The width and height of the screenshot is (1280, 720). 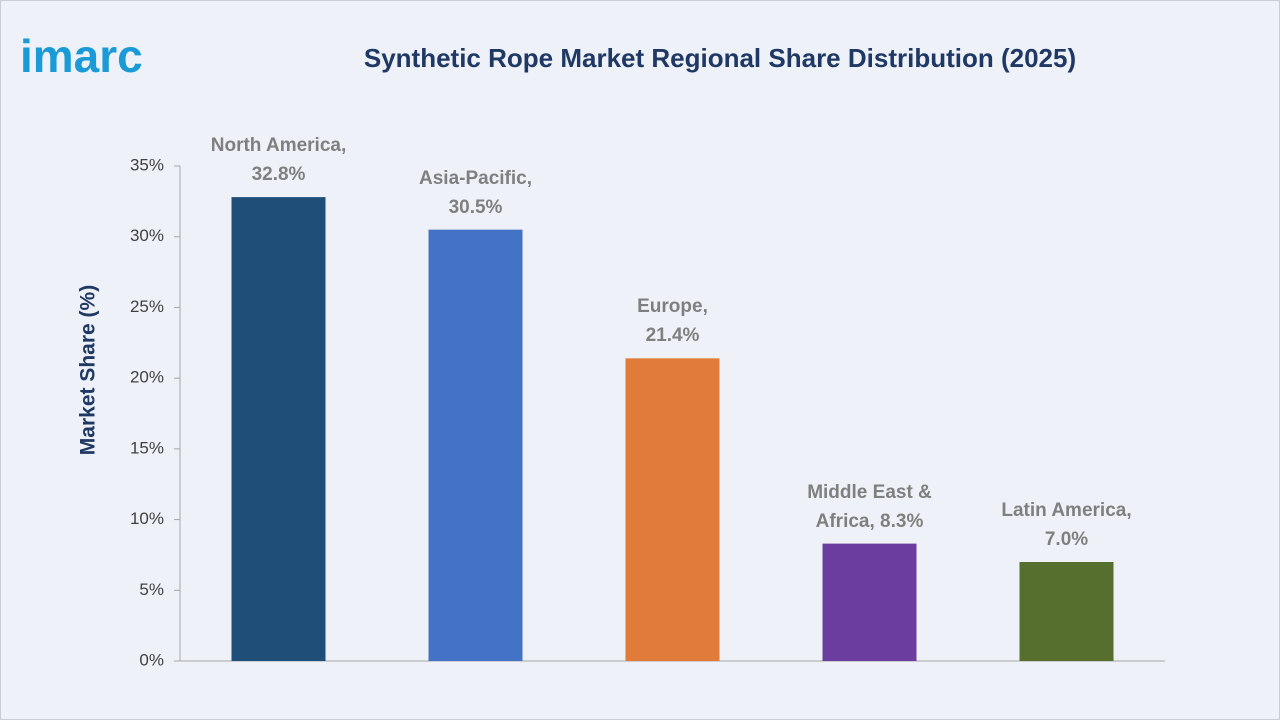 What do you see at coordinates (475, 192) in the screenshot?
I see `data-label: Asia-Pacific, 30.5%` at bounding box center [475, 192].